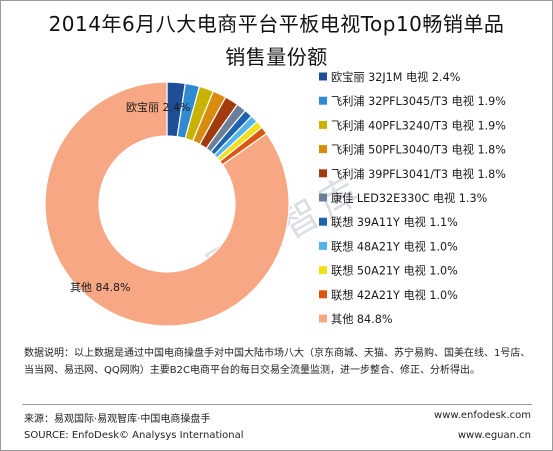  I want to click on source-url-eguan: www.eguan.cn, so click(494, 435).